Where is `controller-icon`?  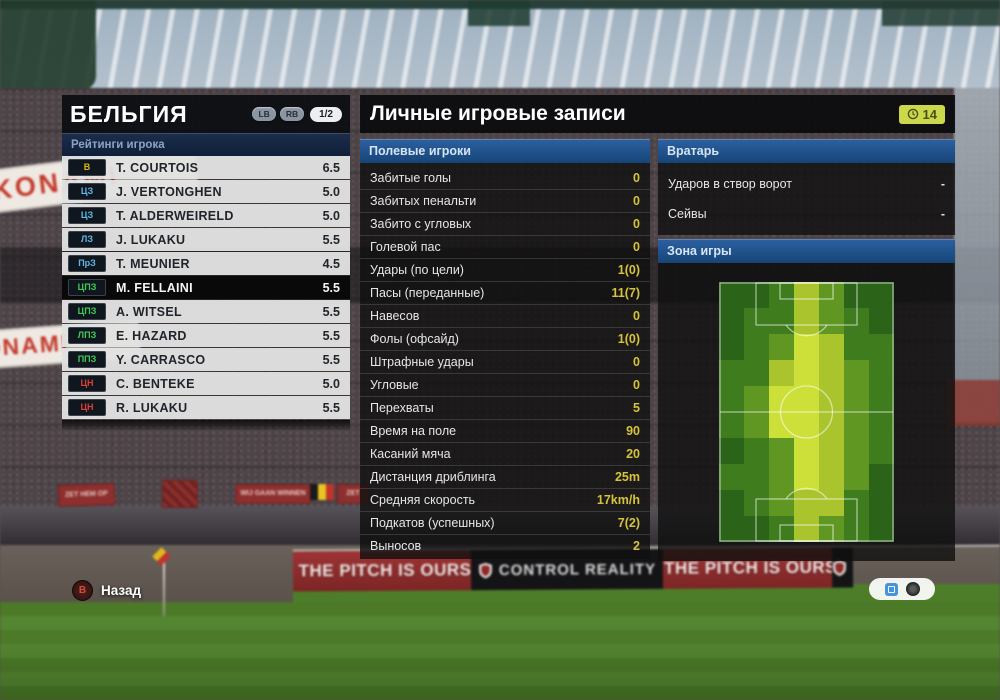
controller-icon is located at coordinates (912, 589).